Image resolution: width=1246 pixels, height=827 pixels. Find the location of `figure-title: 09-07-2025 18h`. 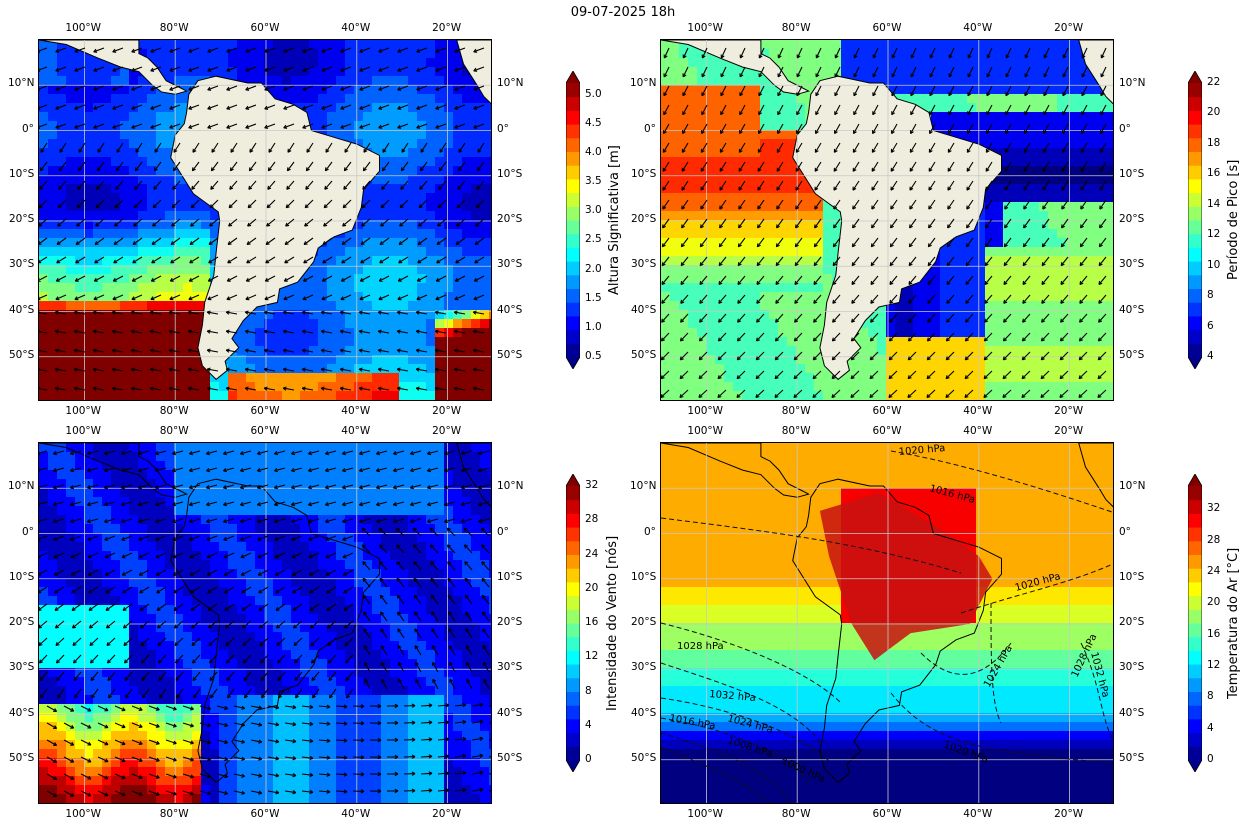

figure-title: 09-07-2025 18h is located at coordinates (623, 12).